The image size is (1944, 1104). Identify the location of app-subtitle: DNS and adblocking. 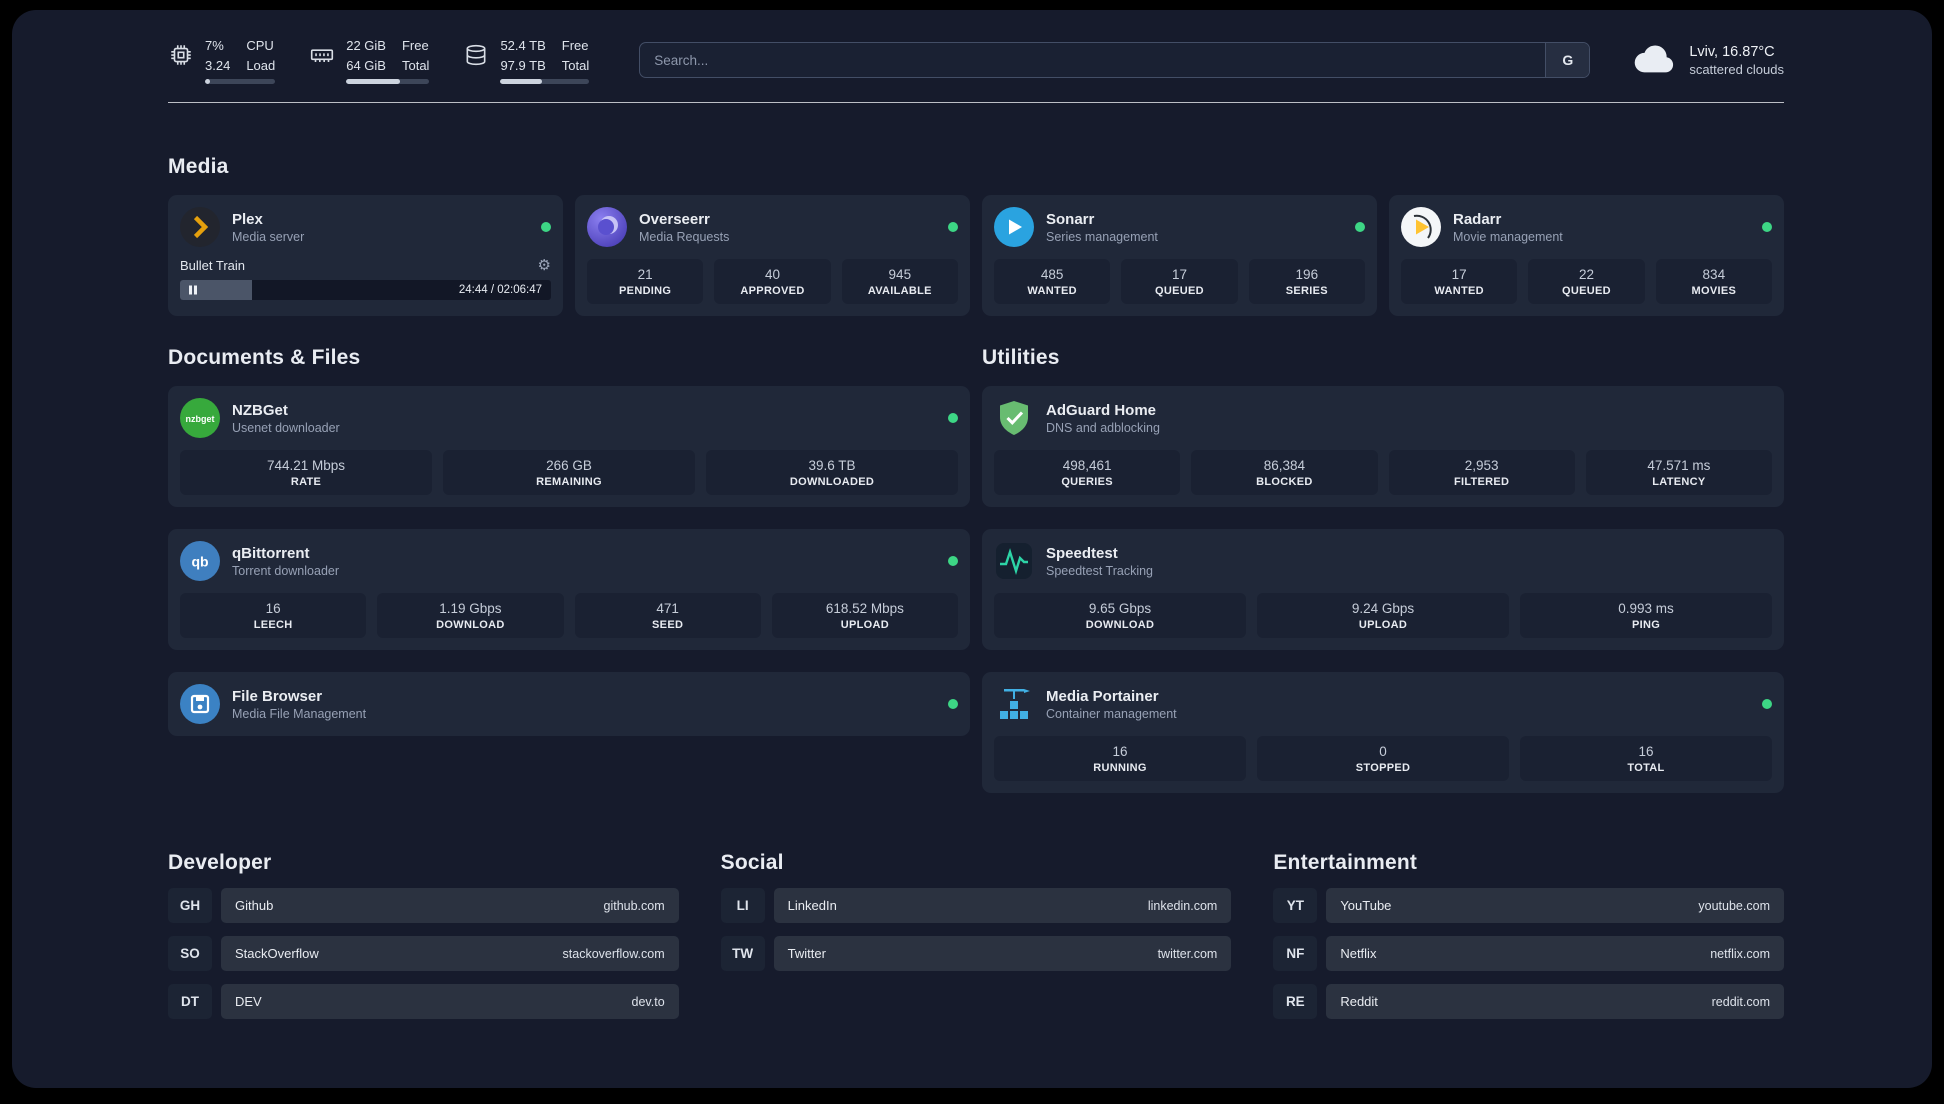
(1103, 427).